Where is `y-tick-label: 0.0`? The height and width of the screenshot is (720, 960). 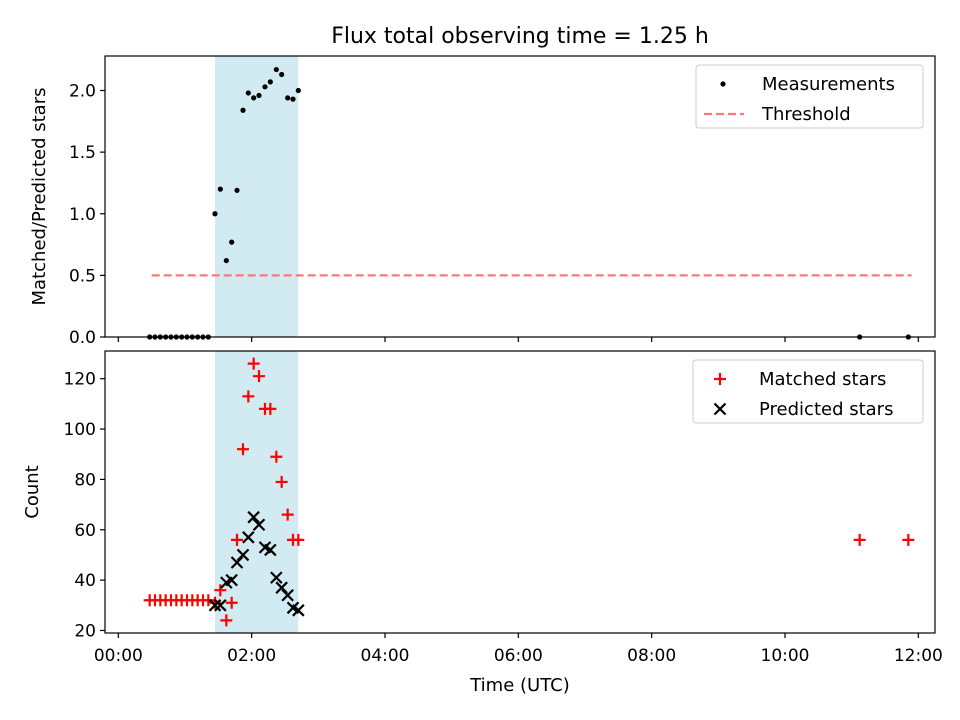 y-tick-label: 0.0 is located at coordinates (82, 338).